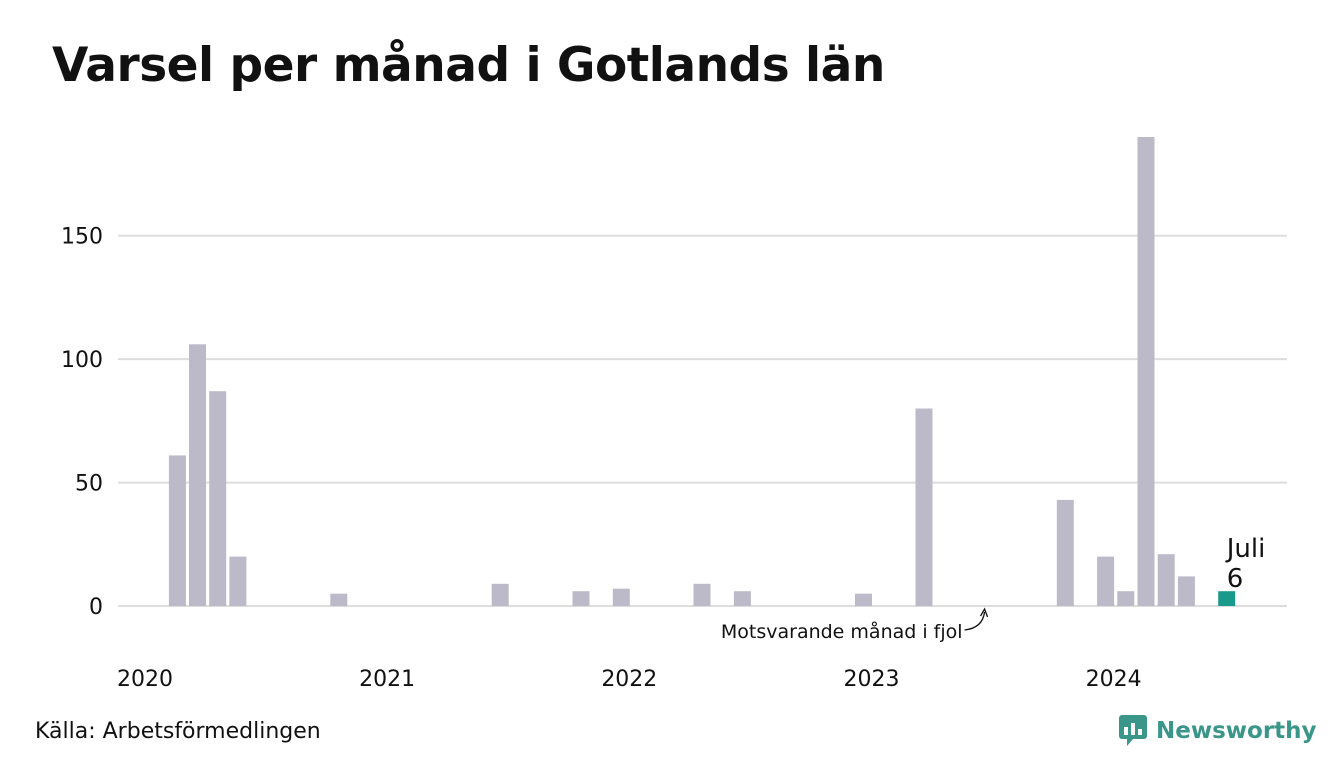 Image resolution: width=1340 pixels, height=780 pixels. I want to click on y-tick-label: 150, so click(82, 237).